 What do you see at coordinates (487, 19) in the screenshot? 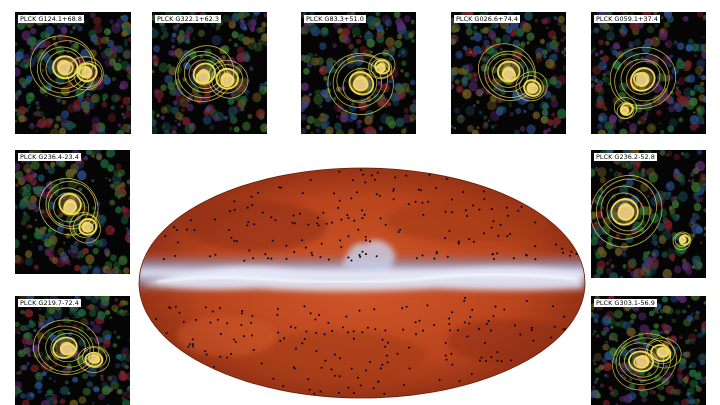
I see `panel-label-4: PLCK G026.6+74.4` at bounding box center [487, 19].